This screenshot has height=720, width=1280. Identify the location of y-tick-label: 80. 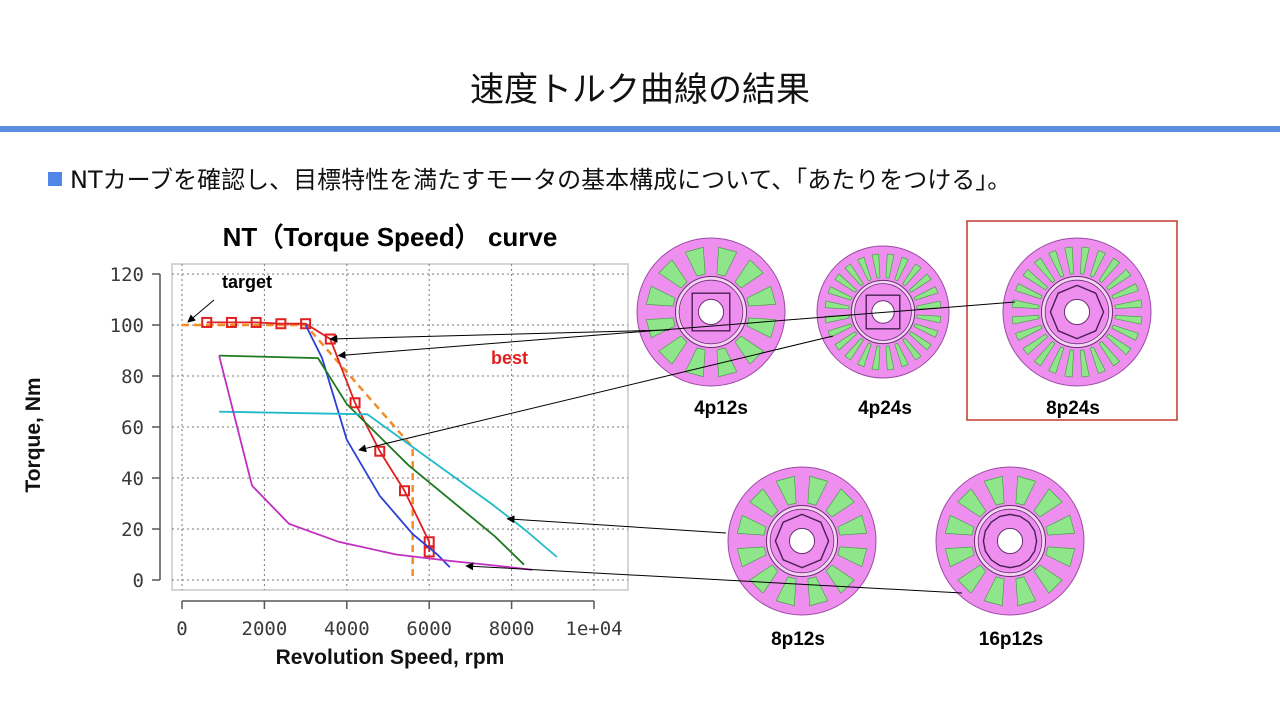
(132, 377).